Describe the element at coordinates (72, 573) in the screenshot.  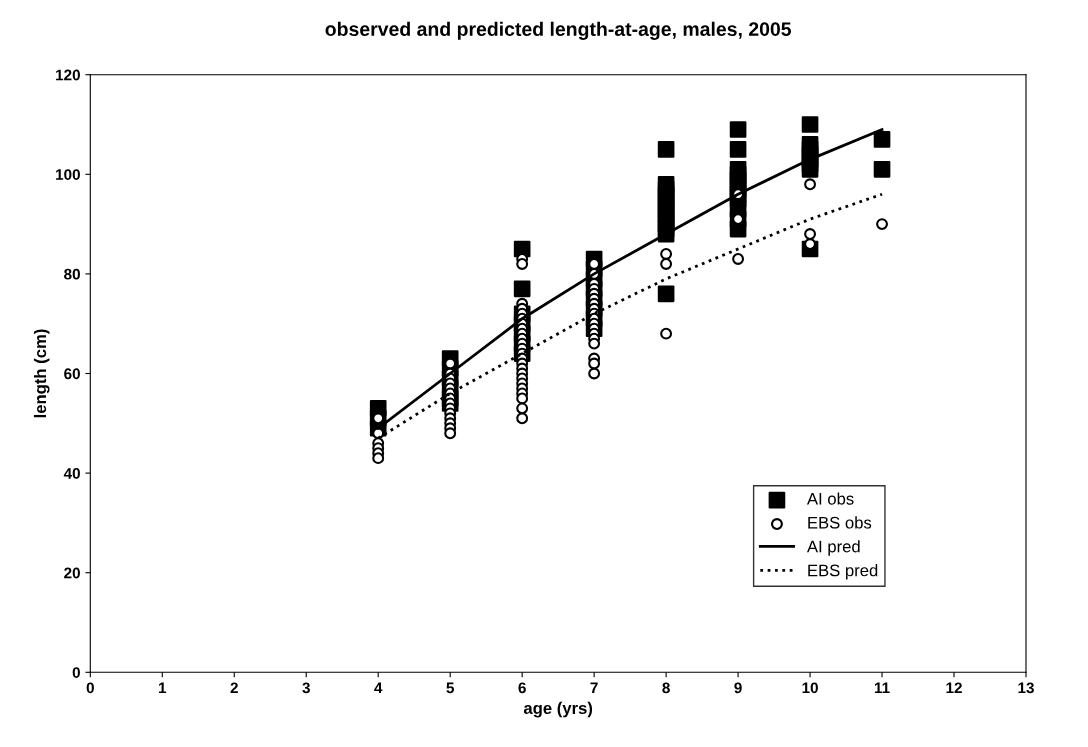
I see `y-tick-label: 20` at that location.